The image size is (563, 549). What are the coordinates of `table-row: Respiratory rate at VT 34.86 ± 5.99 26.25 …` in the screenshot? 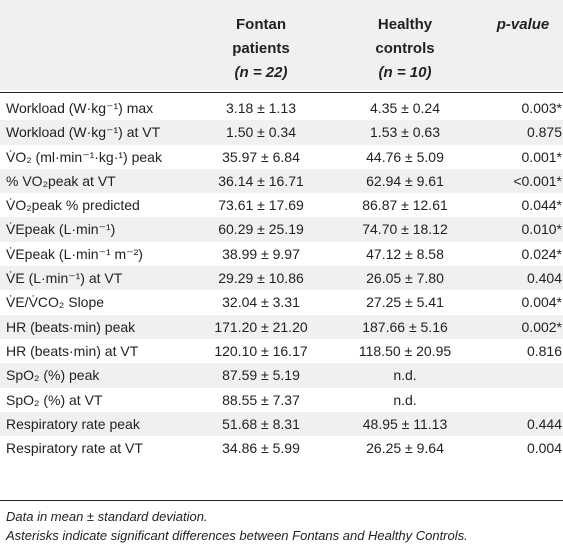 It's located at (281, 448).